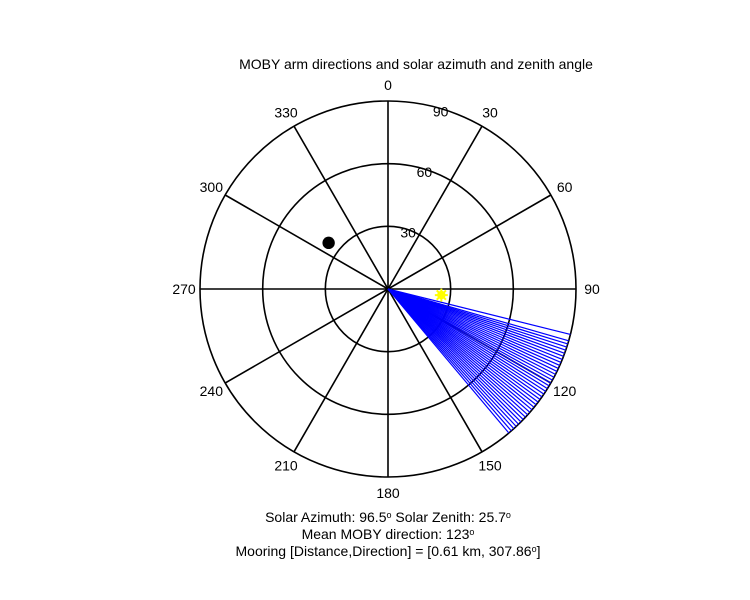 The image size is (750, 600). I want to click on angle-tick-label: 60, so click(565, 187).